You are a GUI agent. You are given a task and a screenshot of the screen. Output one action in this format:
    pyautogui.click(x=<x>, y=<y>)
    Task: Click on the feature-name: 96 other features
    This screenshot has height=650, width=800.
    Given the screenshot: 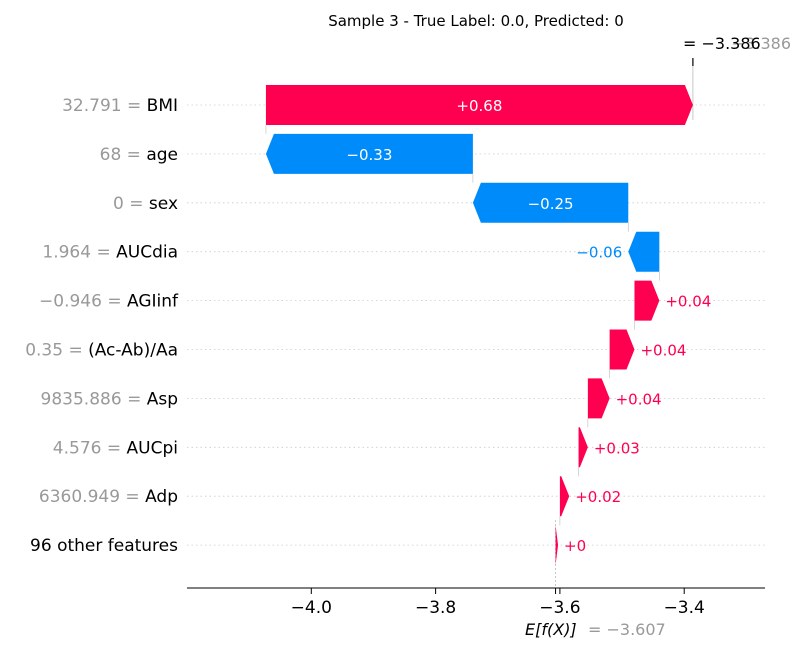 What is the action you would take?
    pyautogui.click(x=104, y=546)
    